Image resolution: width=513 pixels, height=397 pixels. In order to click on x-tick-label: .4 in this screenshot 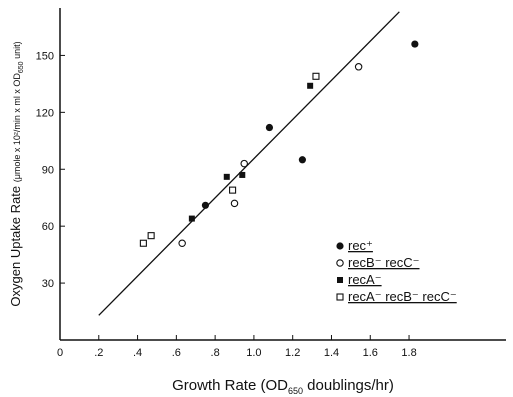, I will do `click(137, 353)`.